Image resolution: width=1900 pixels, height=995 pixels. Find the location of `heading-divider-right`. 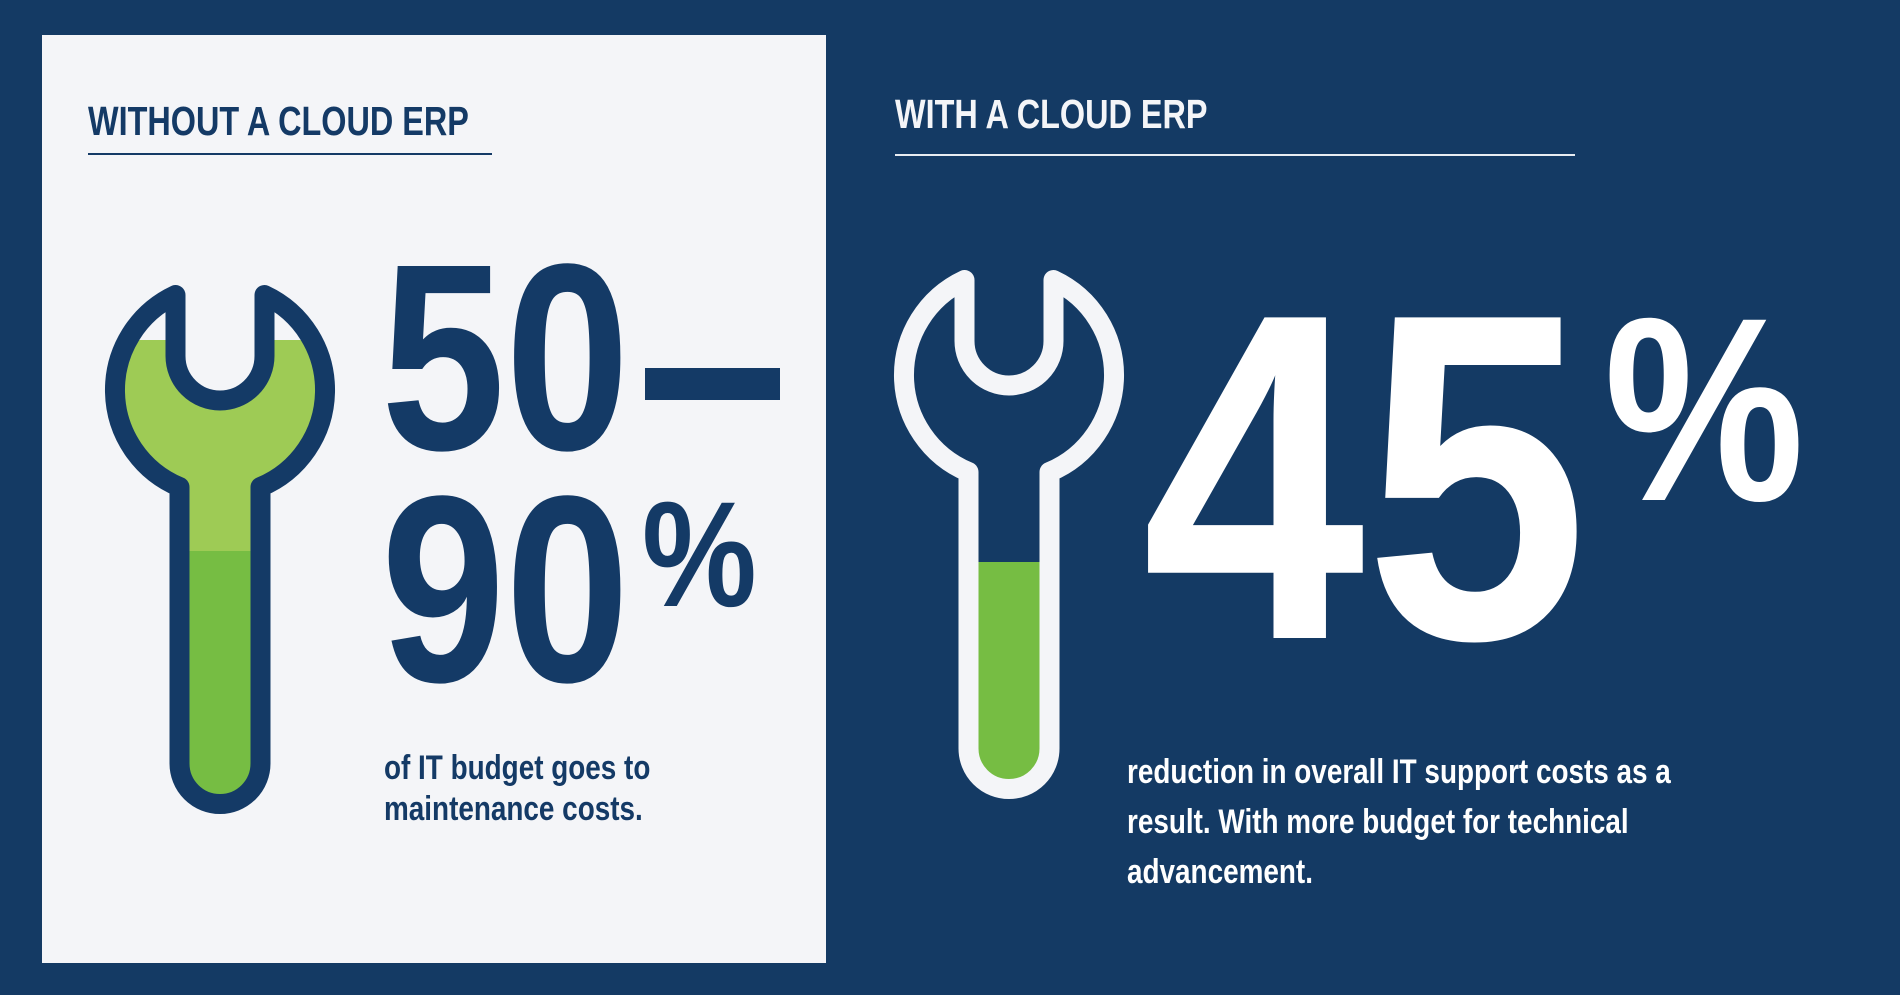

heading-divider-right is located at coordinates (1235, 155).